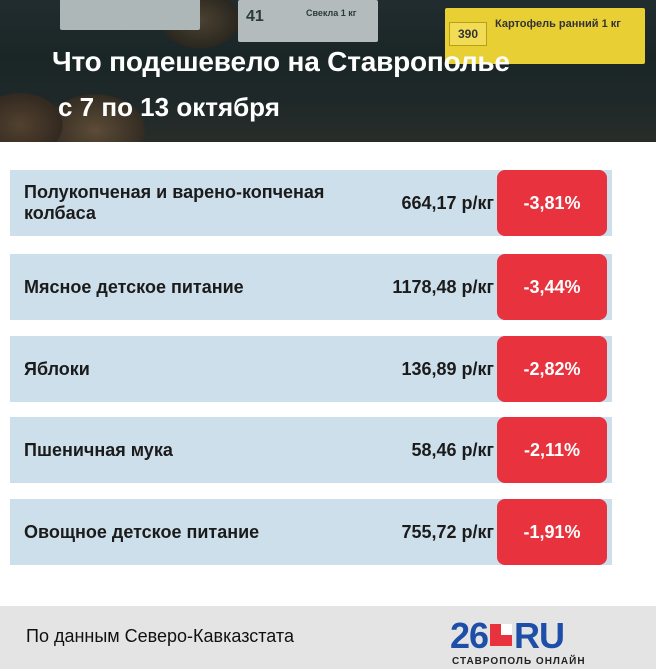  Describe the element at coordinates (552, 287) in the screenshot. I see `change-badge: -3,44%` at that location.